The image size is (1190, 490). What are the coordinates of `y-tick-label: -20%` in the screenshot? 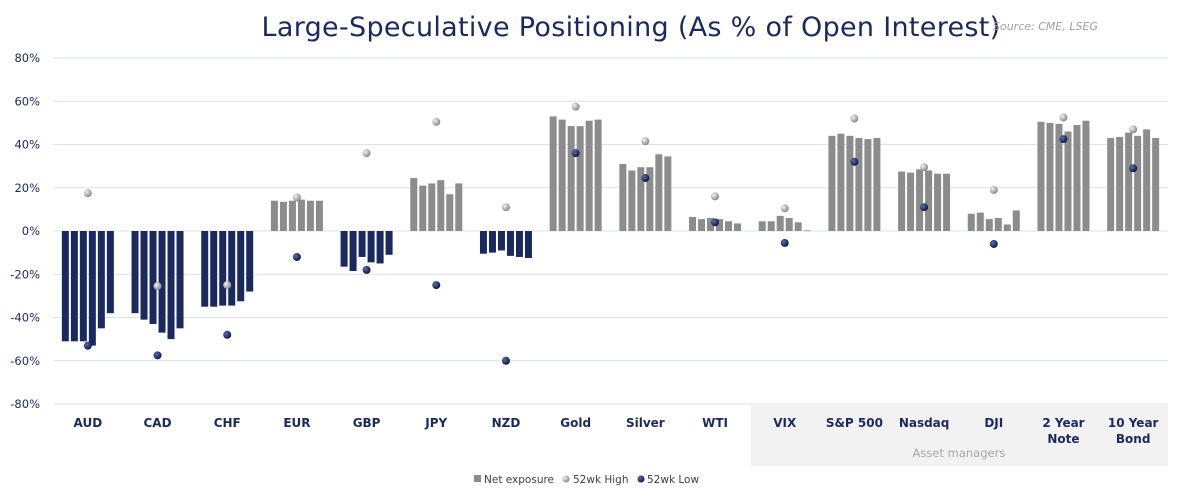 It's located at (25, 274).